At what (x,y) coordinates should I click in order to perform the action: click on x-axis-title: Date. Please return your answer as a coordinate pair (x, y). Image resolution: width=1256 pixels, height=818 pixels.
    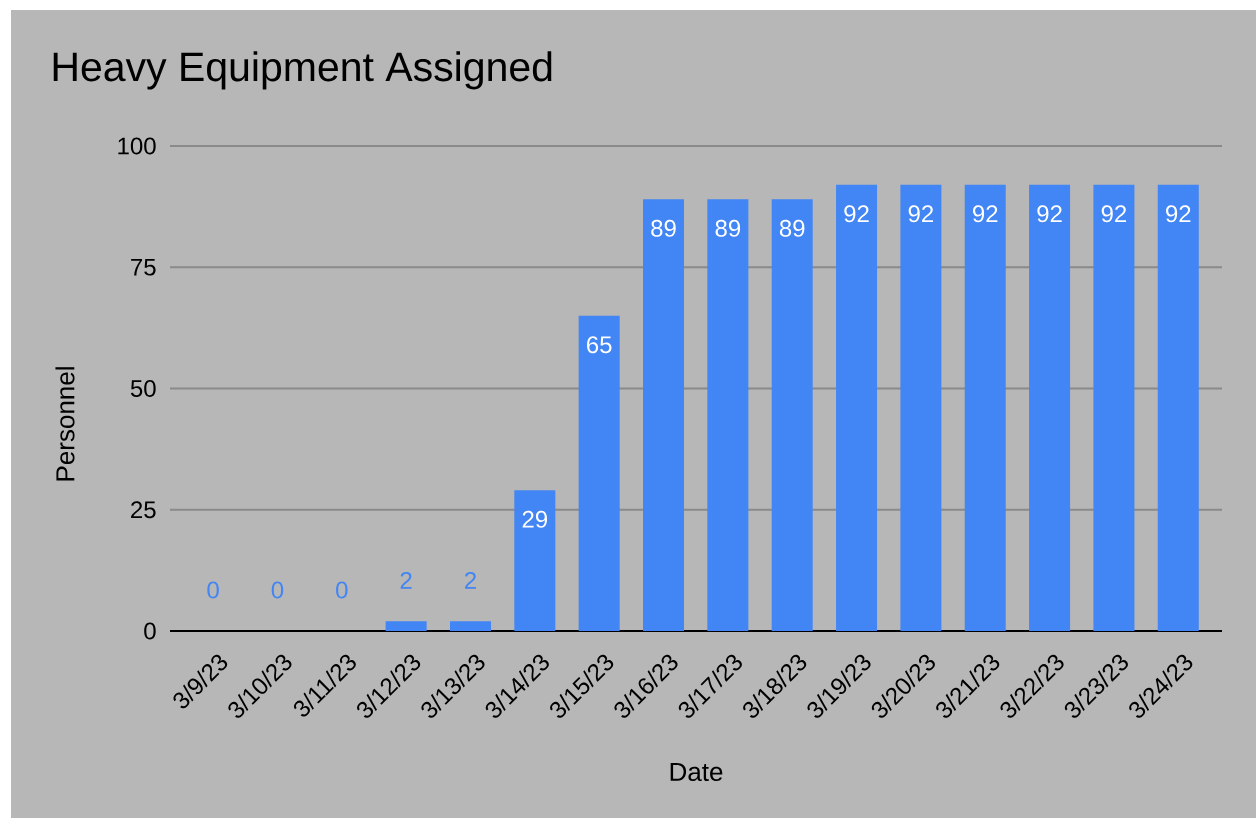
    Looking at the image, I should click on (696, 772).